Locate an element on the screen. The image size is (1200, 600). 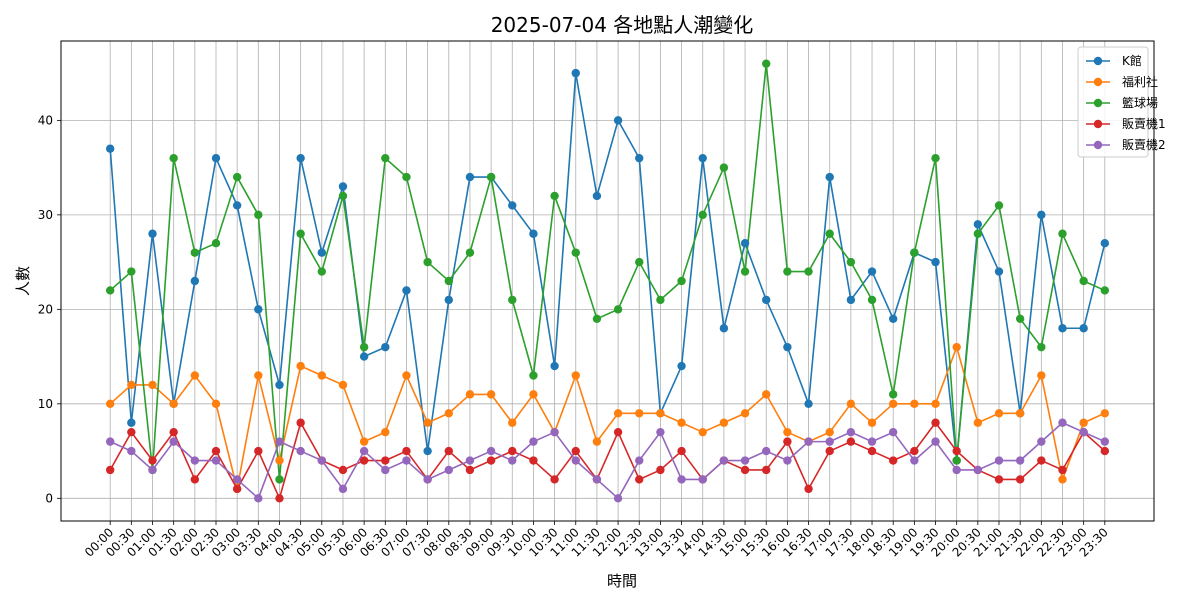
y-axis-label: 人數 is located at coordinates (23, 281).